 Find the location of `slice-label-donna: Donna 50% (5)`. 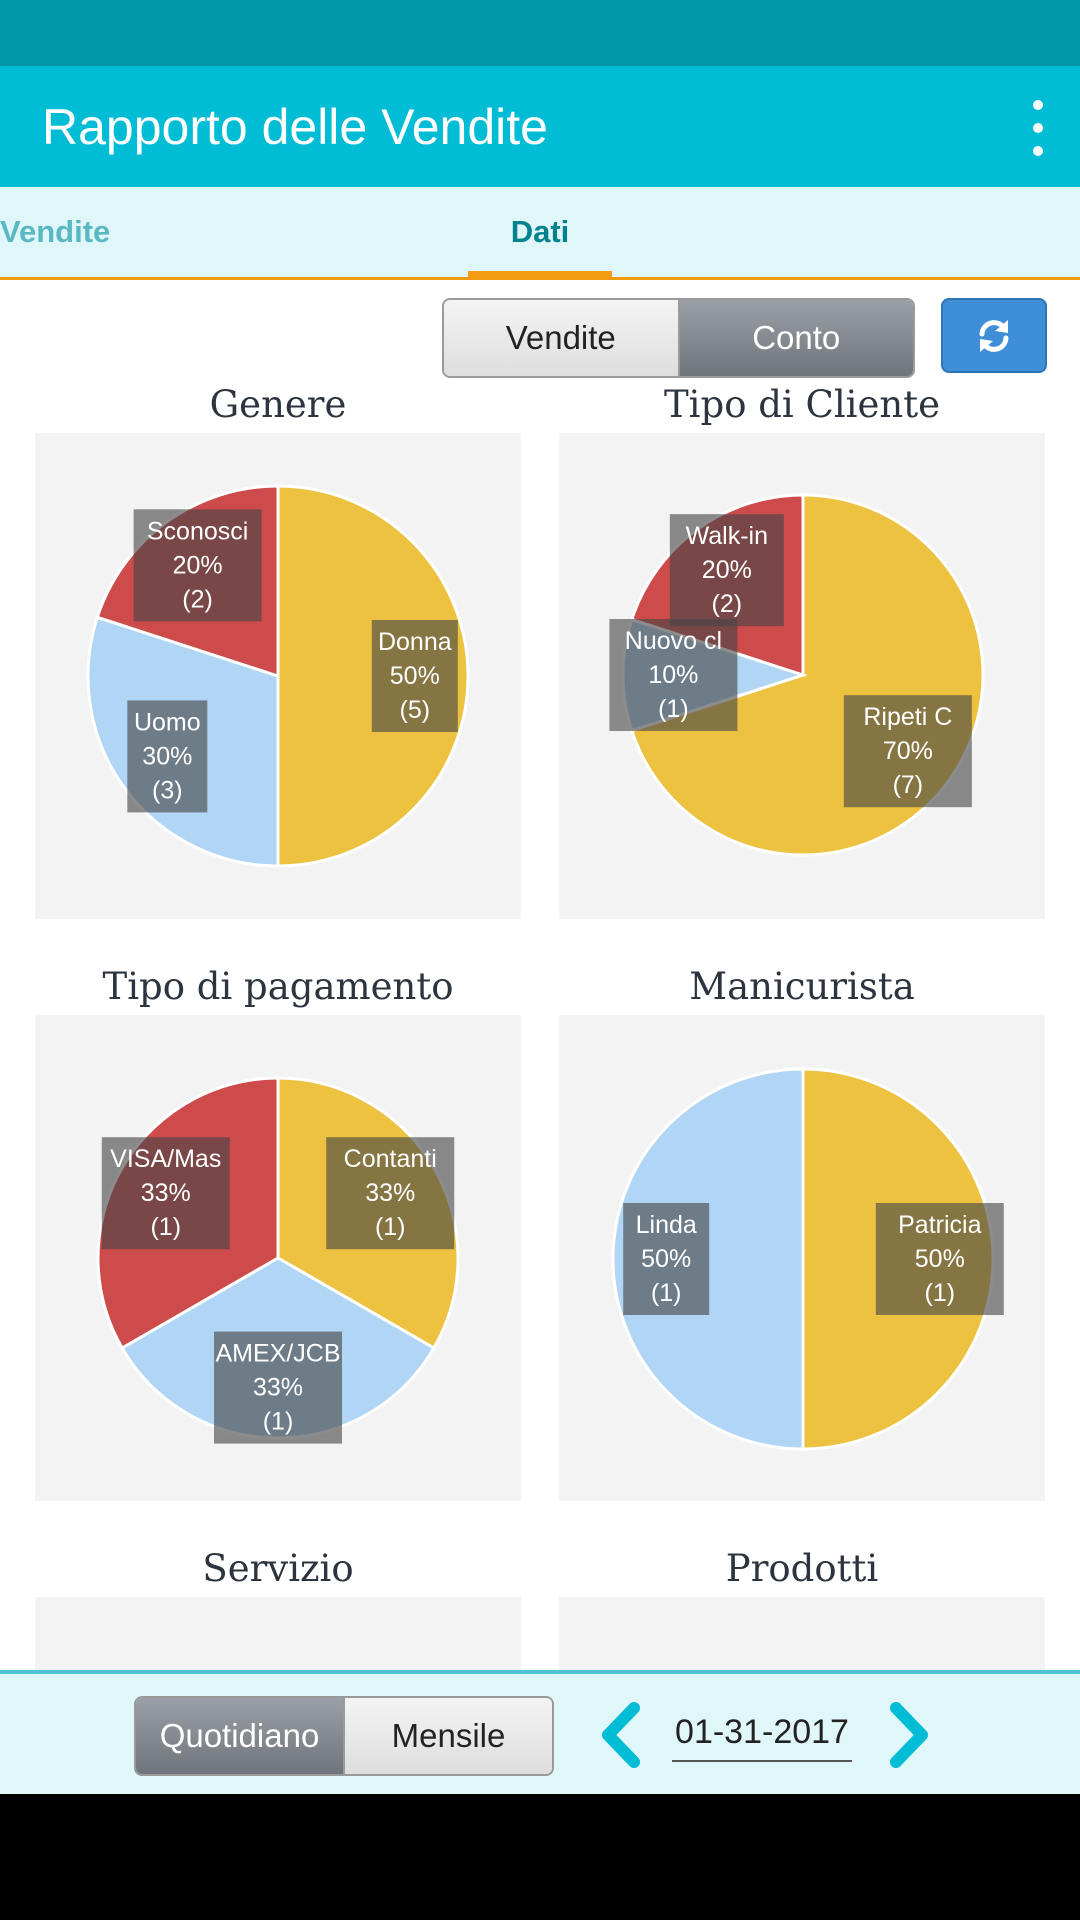

slice-label-donna: Donna 50% (5) is located at coordinates (414, 676).